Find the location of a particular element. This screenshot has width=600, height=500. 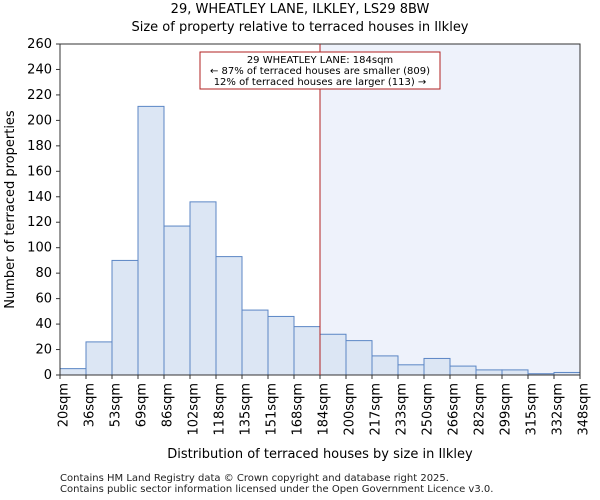

y-tick-label: 240 is located at coordinates (39, 69).